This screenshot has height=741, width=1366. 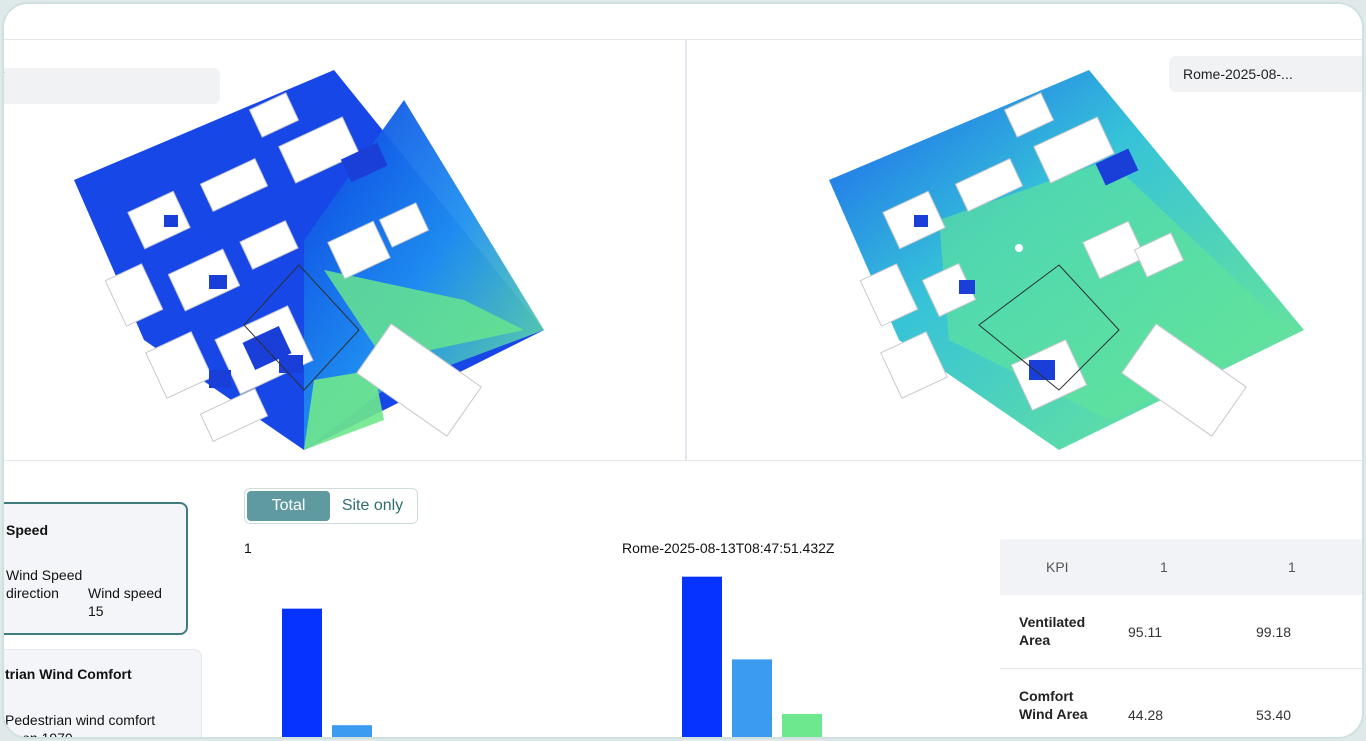 I want to click on kpi-header-kpi: KPI, so click(x=1057, y=567).